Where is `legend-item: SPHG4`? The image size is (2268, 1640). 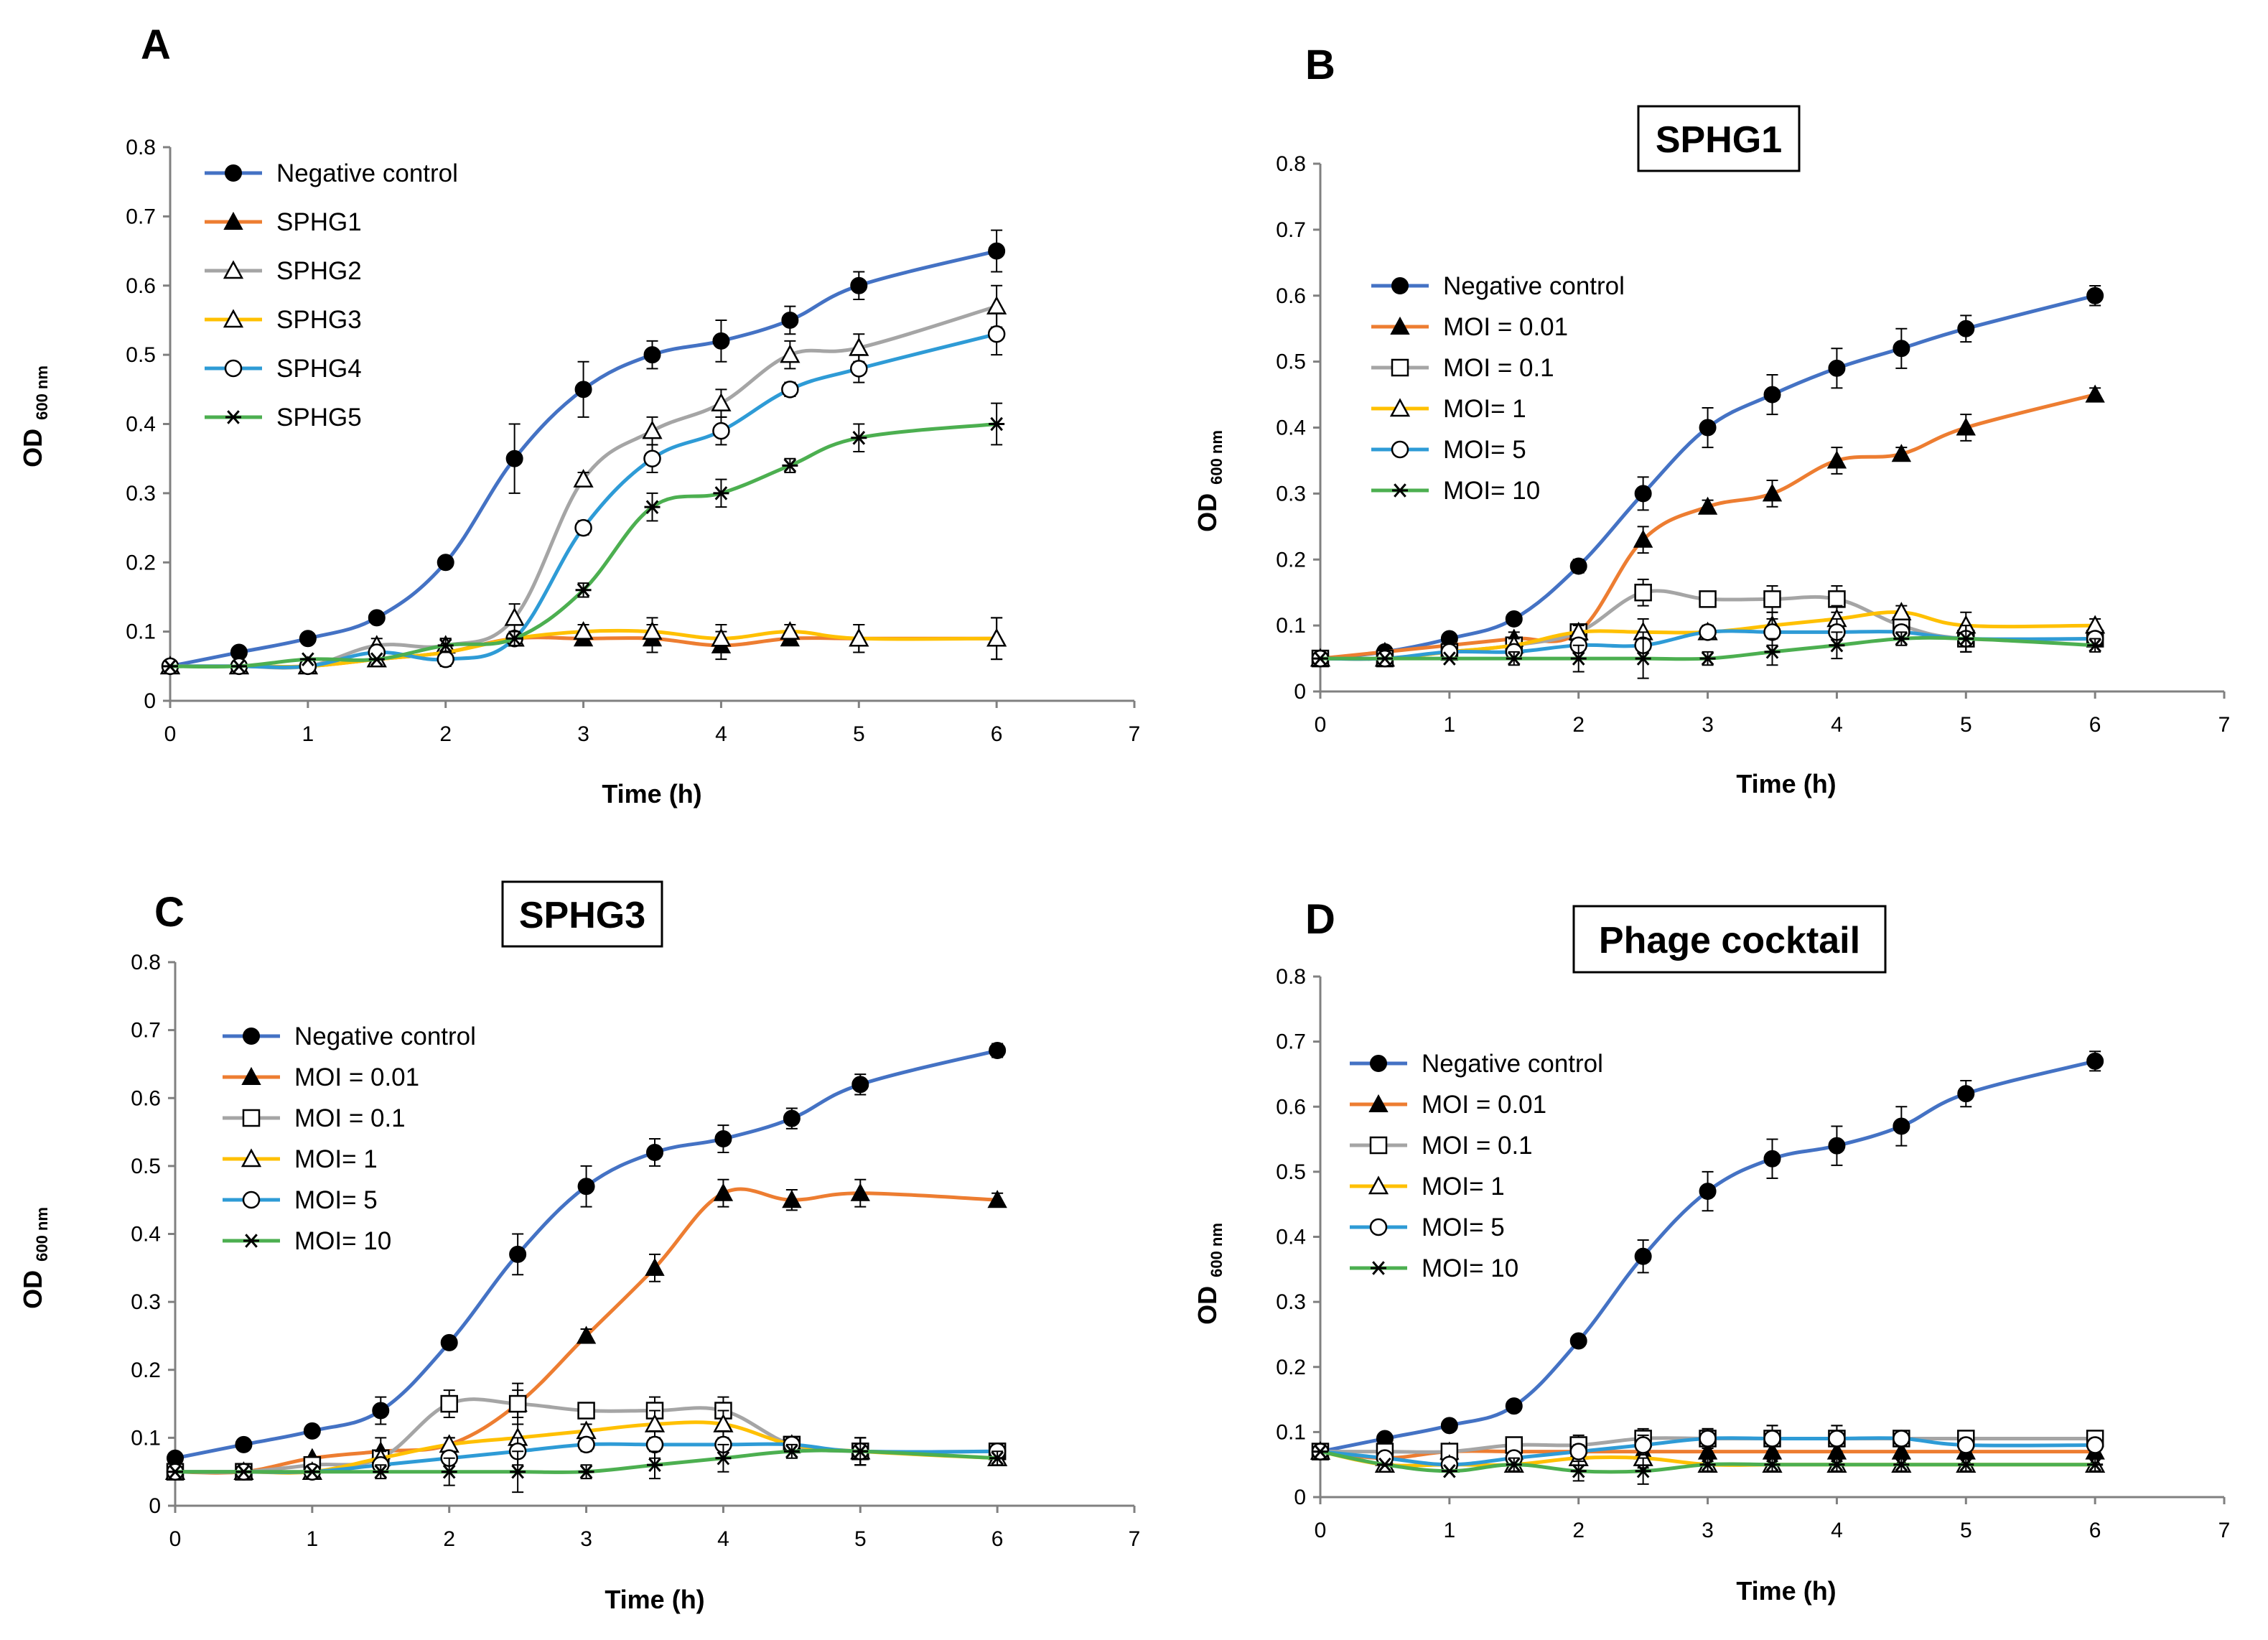
legend-item: SPHG4 is located at coordinates (283, 369).